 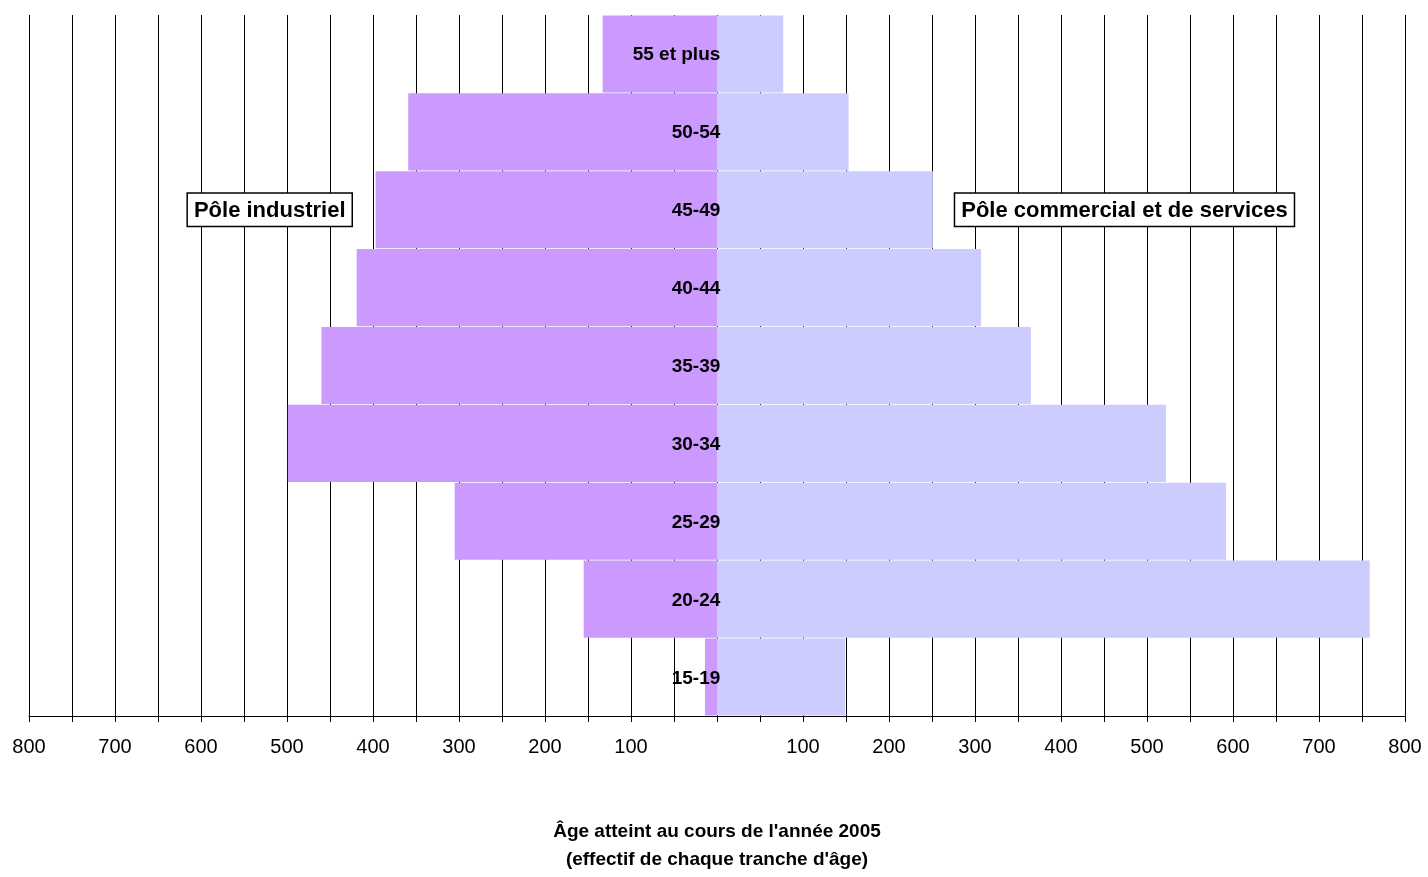 What do you see at coordinates (1124, 210) in the screenshot?
I see `series-label: Pôle commercial et de services` at bounding box center [1124, 210].